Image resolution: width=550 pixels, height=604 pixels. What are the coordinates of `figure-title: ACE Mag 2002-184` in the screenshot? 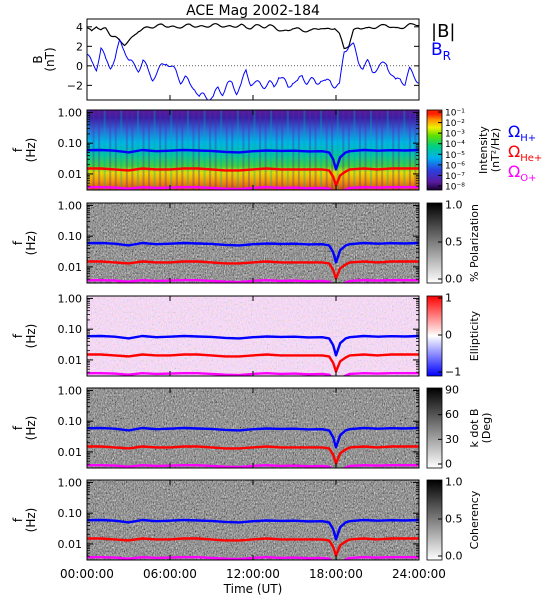 It's located at (253, 11).